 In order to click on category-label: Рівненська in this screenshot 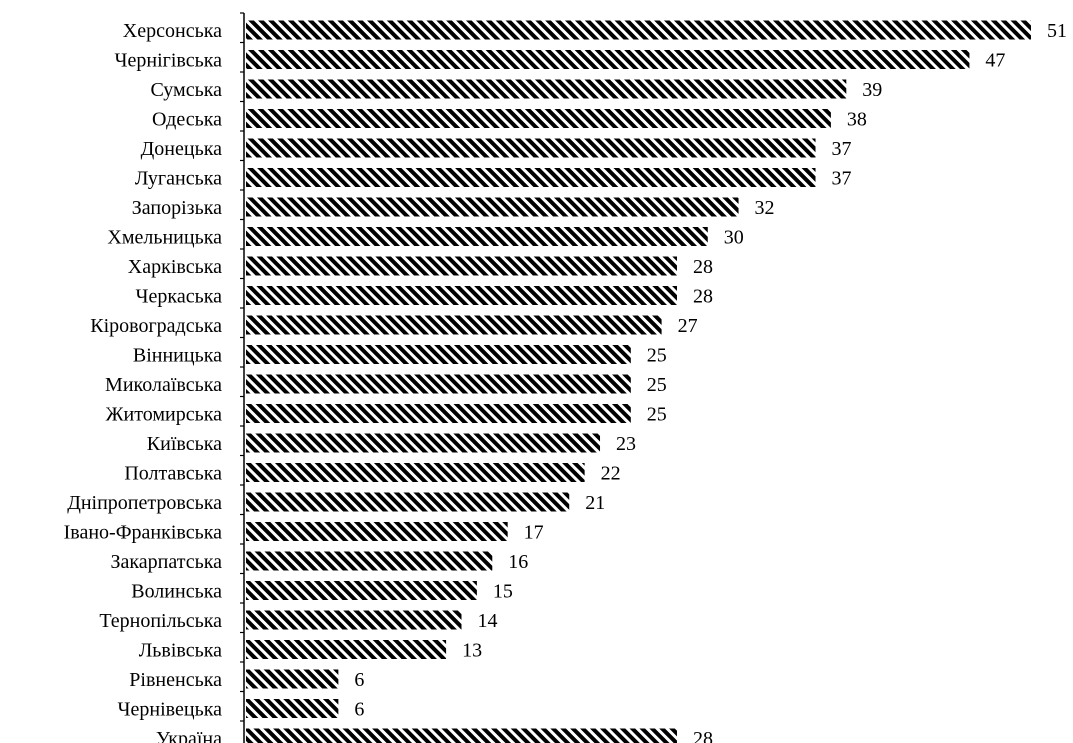, I will do `click(175, 680)`.